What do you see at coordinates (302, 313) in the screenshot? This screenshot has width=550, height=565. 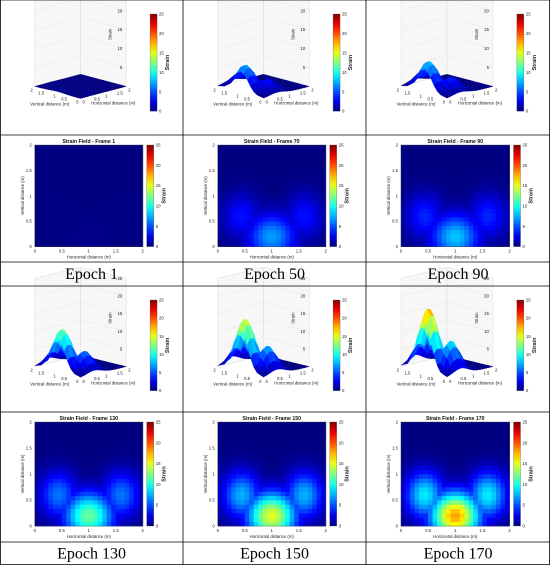 I see `z-tick-label: 15` at bounding box center [302, 313].